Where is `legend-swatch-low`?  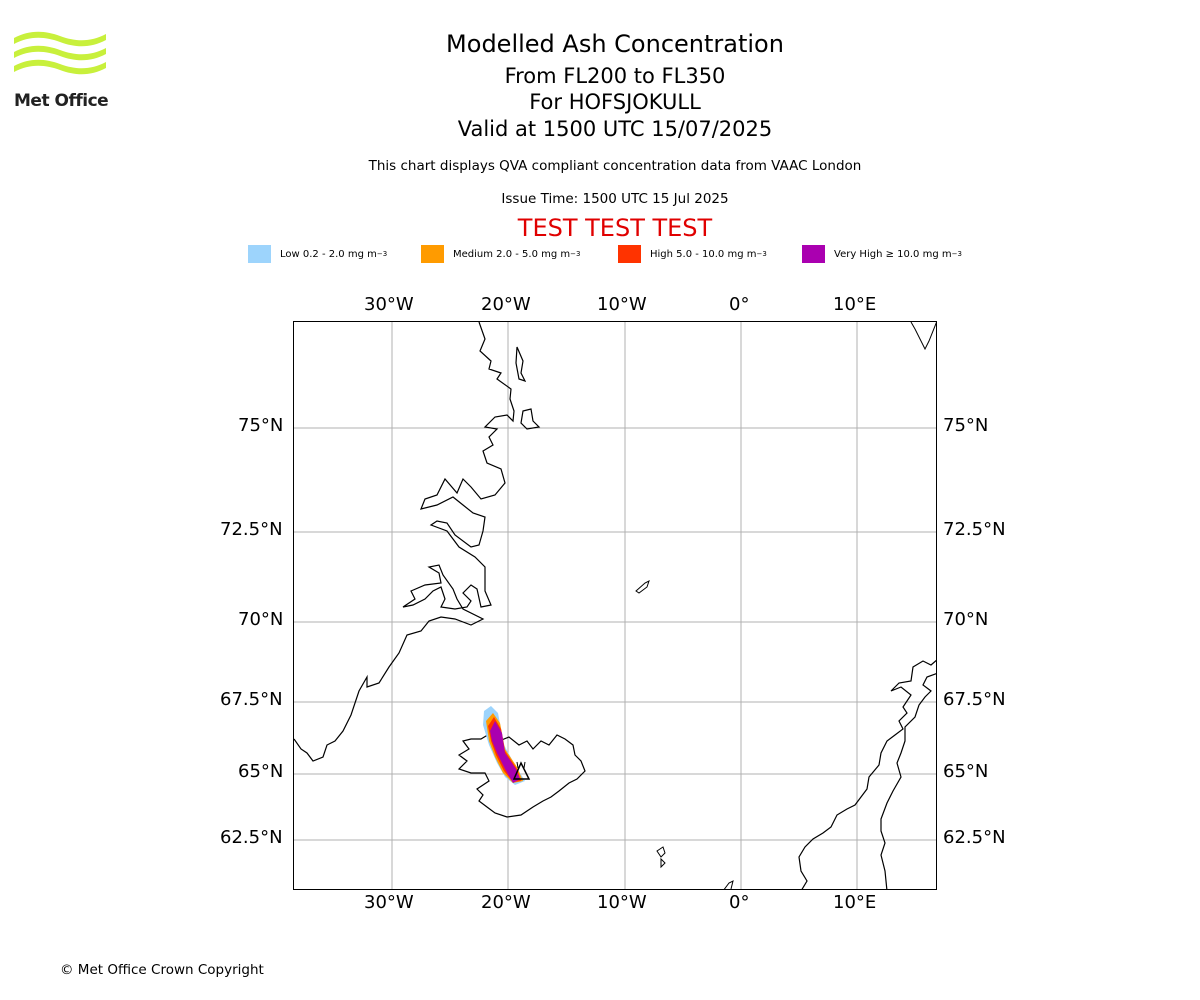 legend-swatch-low is located at coordinates (259, 254).